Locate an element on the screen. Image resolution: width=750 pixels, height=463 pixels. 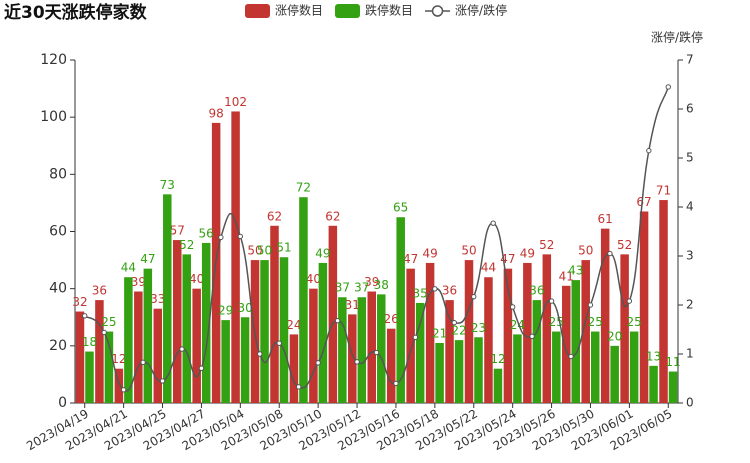
value-label: 20 is located at coordinates (614, 336).